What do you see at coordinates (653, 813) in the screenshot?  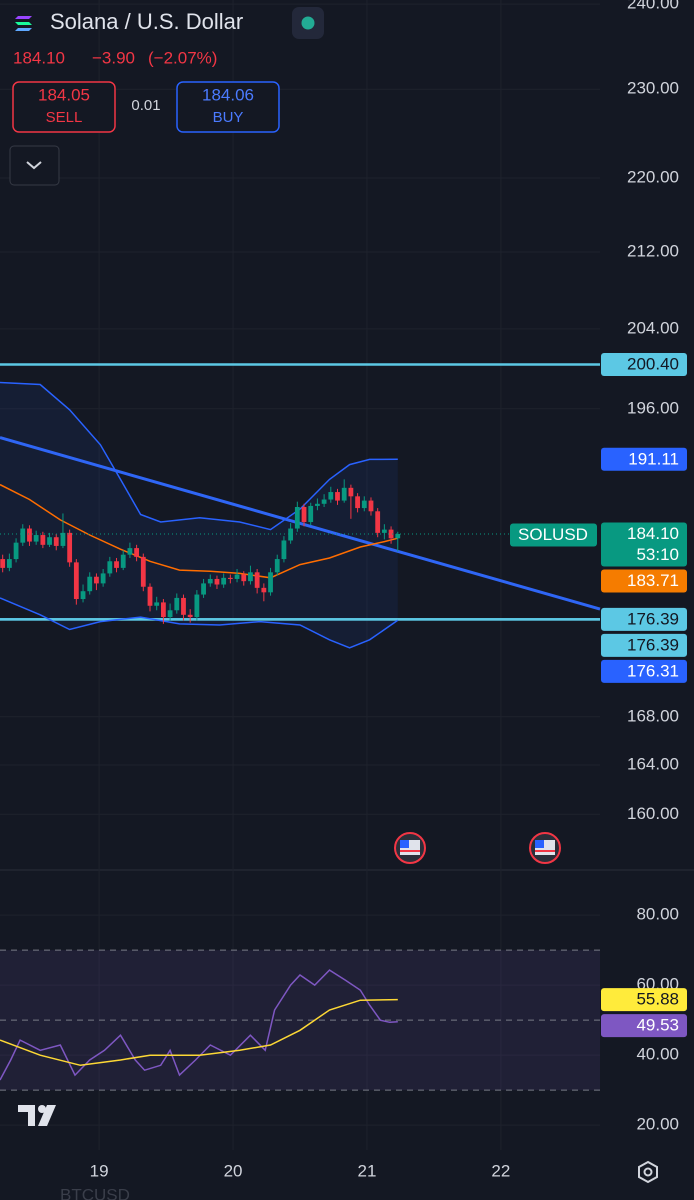 I see `y-tick-label: 160.00` at bounding box center [653, 813].